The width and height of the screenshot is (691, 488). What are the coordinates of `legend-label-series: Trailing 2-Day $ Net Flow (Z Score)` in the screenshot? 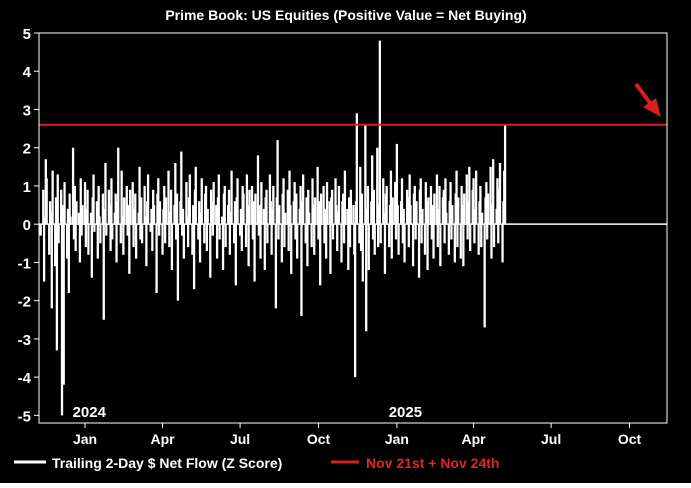 It's located at (167, 463).